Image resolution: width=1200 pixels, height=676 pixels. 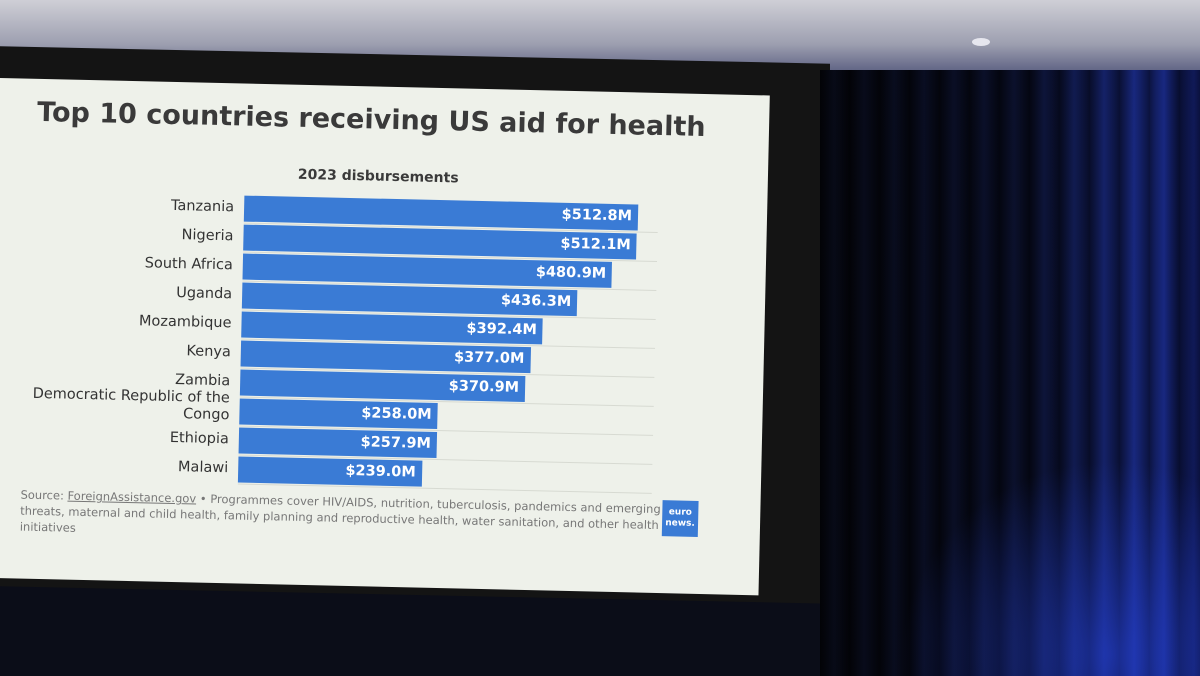 What do you see at coordinates (338, 414) in the screenshot?
I see `bar: $258.0M` at bounding box center [338, 414].